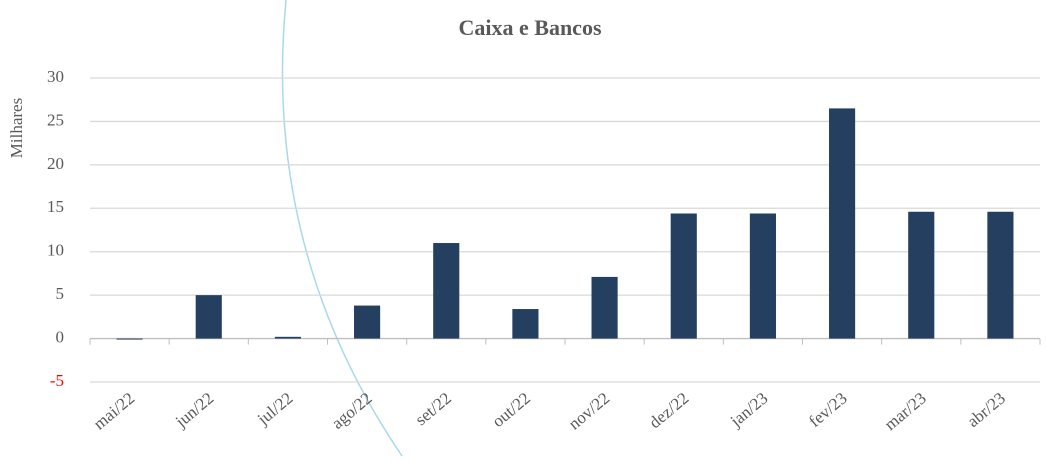 This screenshot has height=461, width=1046. Describe the element at coordinates (55, 206) in the screenshot. I see `y-tick-label: 15` at that location.